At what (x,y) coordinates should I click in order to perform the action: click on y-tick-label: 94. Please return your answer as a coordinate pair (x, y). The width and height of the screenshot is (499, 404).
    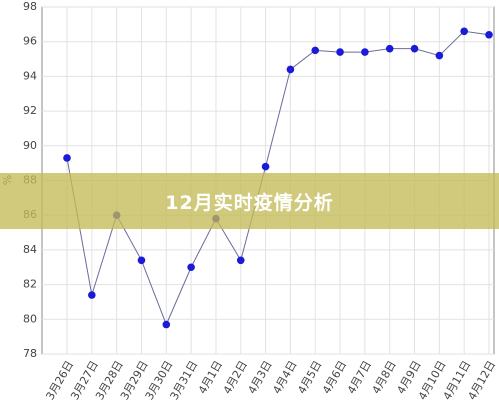
    Looking at the image, I should click on (30, 75).